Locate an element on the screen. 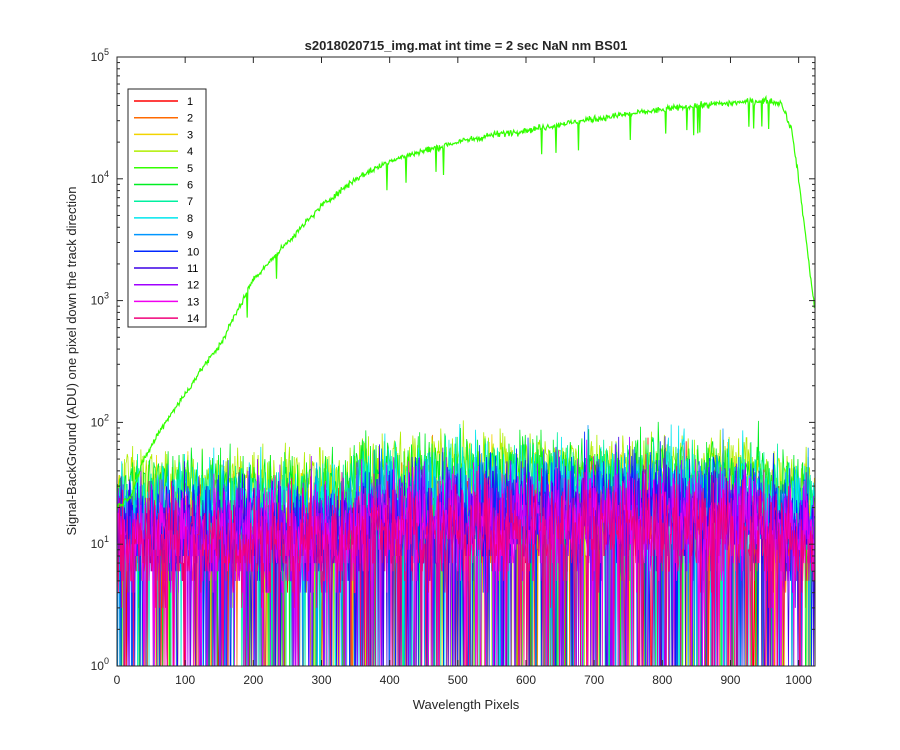 Image resolution: width=900 pixels, height=750 pixels. x-tick-label: 1000 is located at coordinates (798, 680).